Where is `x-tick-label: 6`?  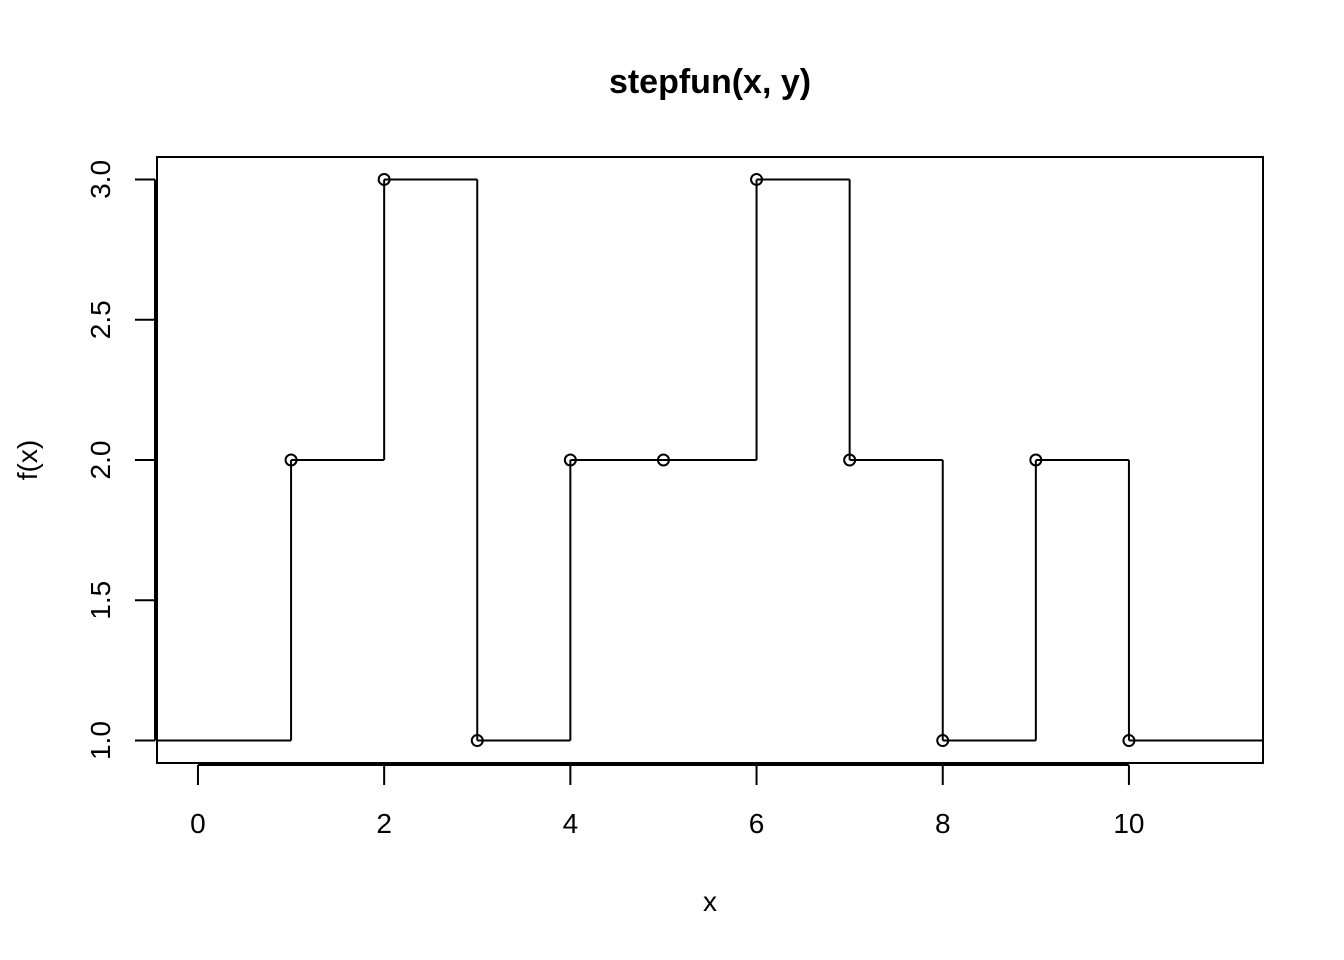
x-tick-label: 6 is located at coordinates (757, 823).